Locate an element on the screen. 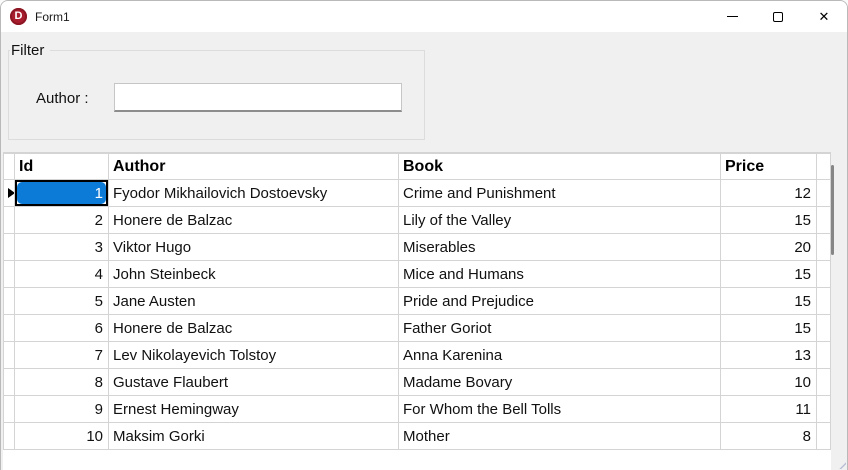  minimize-icon is located at coordinates (732, 16).